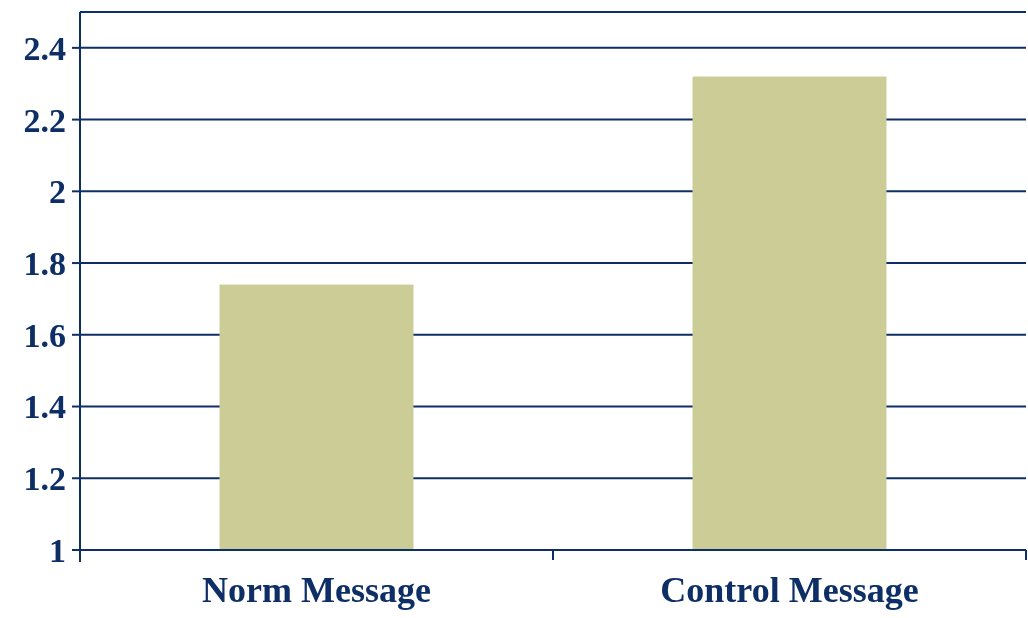 This screenshot has height=618, width=1028. I want to click on y-tick-label: 1.4, so click(44, 407).